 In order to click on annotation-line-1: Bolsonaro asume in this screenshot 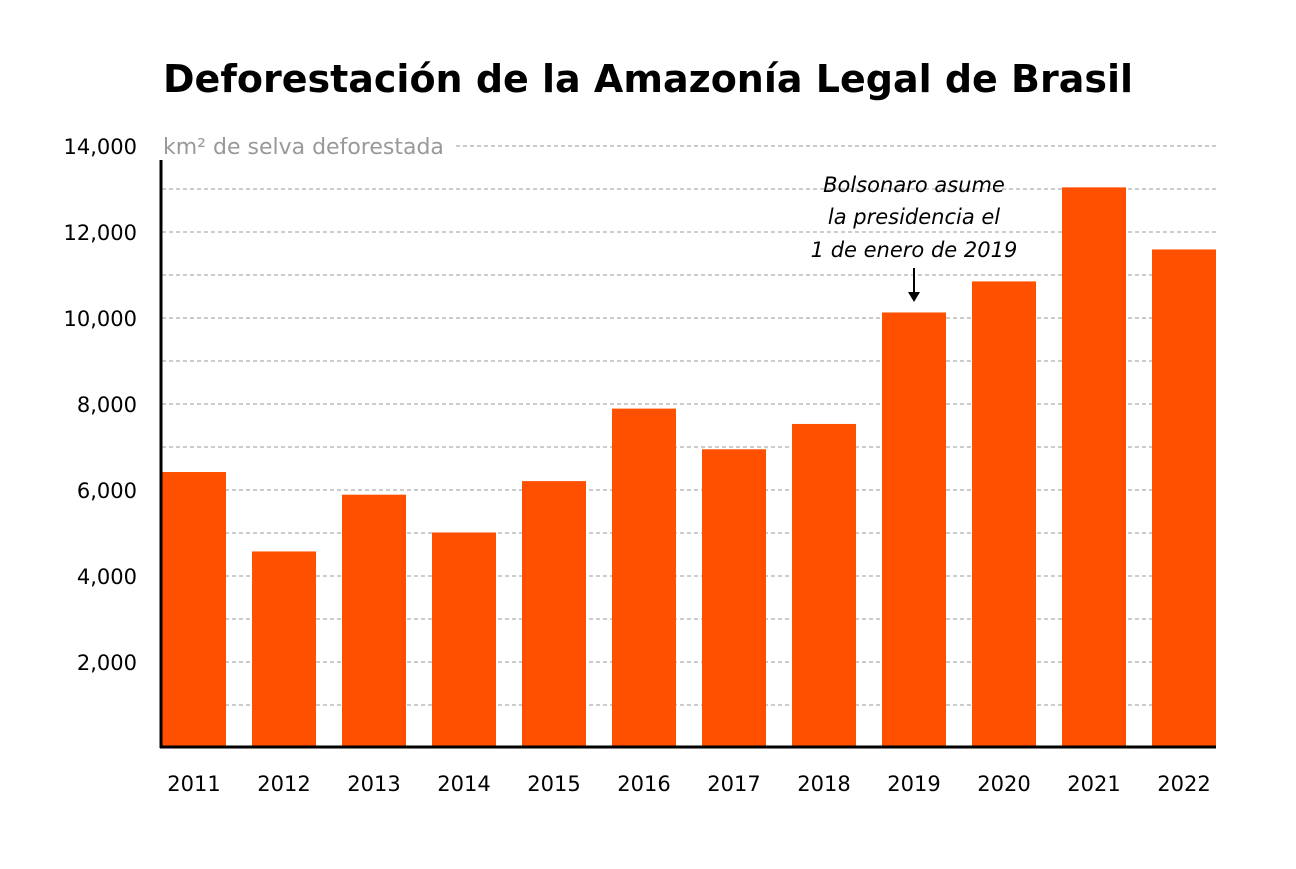, I will do `click(914, 185)`.